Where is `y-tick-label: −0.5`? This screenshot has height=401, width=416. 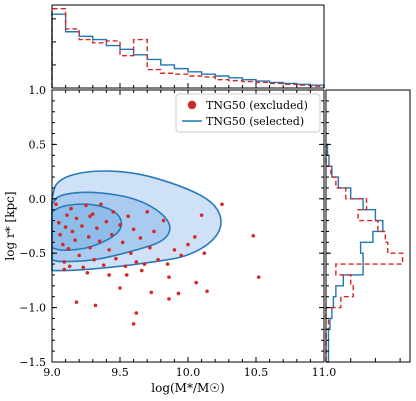 y-tick-label: −0.5 is located at coordinates (32, 253).